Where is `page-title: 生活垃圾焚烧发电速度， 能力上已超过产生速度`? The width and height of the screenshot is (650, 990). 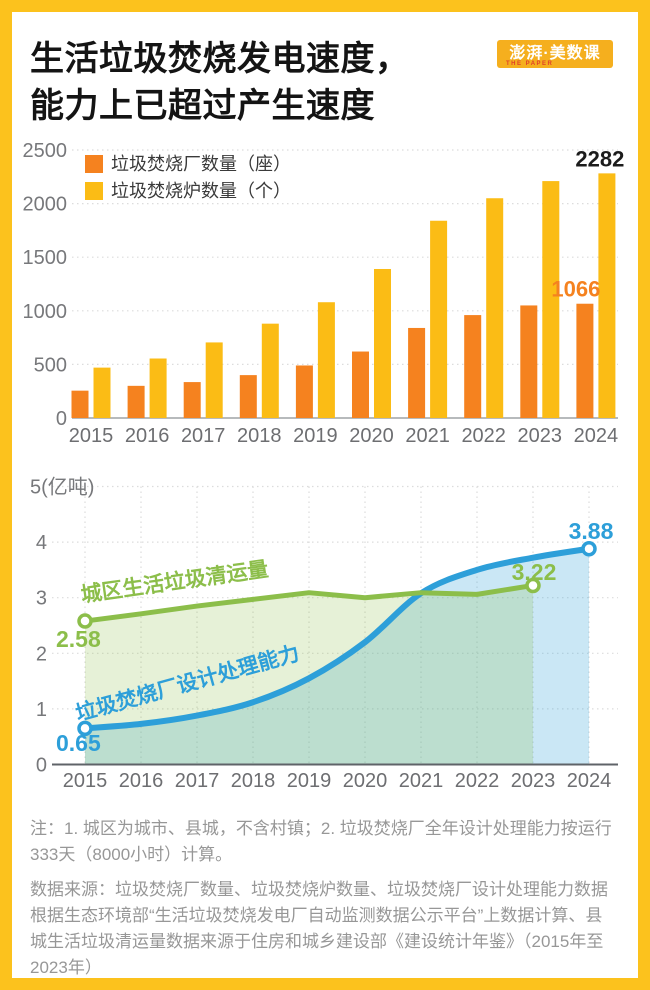 page-title: 生活垃圾焚烧发电速度， 能力上已超过产生速度 is located at coordinates (220, 83).